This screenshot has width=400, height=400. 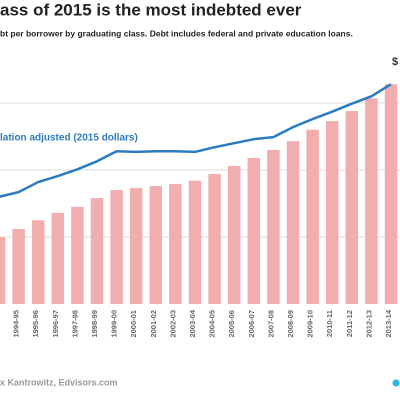 What do you see at coordinates (388, 323) in the screenshot?
I see `x-tick-label: 2013-14` at bounding box center [388, 323].